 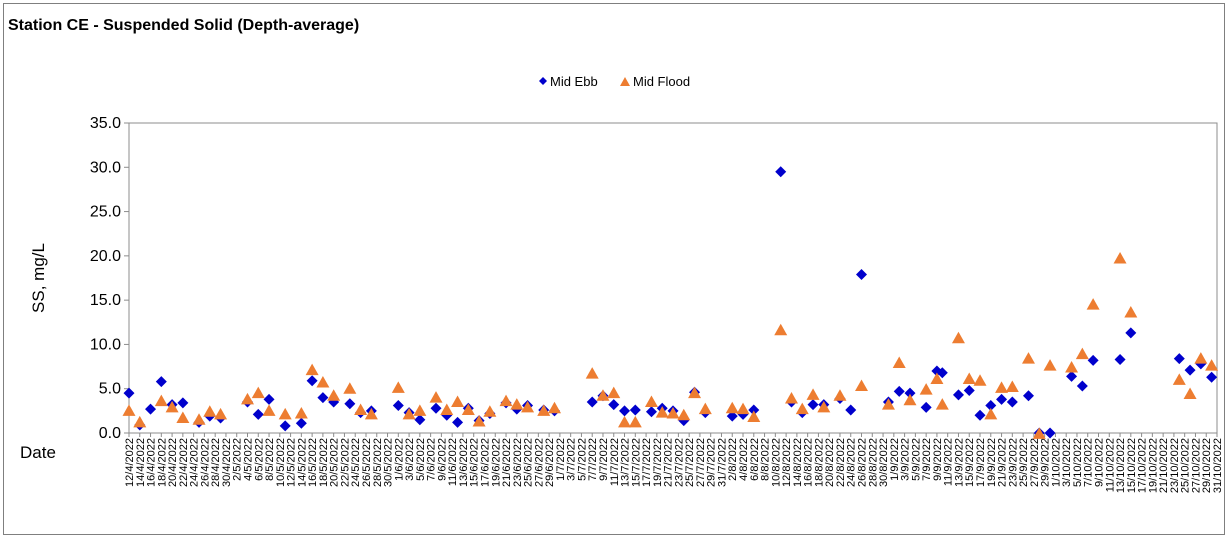 I want to click on x-tick-label: 30/5/2022, so click(x=389, y=462).